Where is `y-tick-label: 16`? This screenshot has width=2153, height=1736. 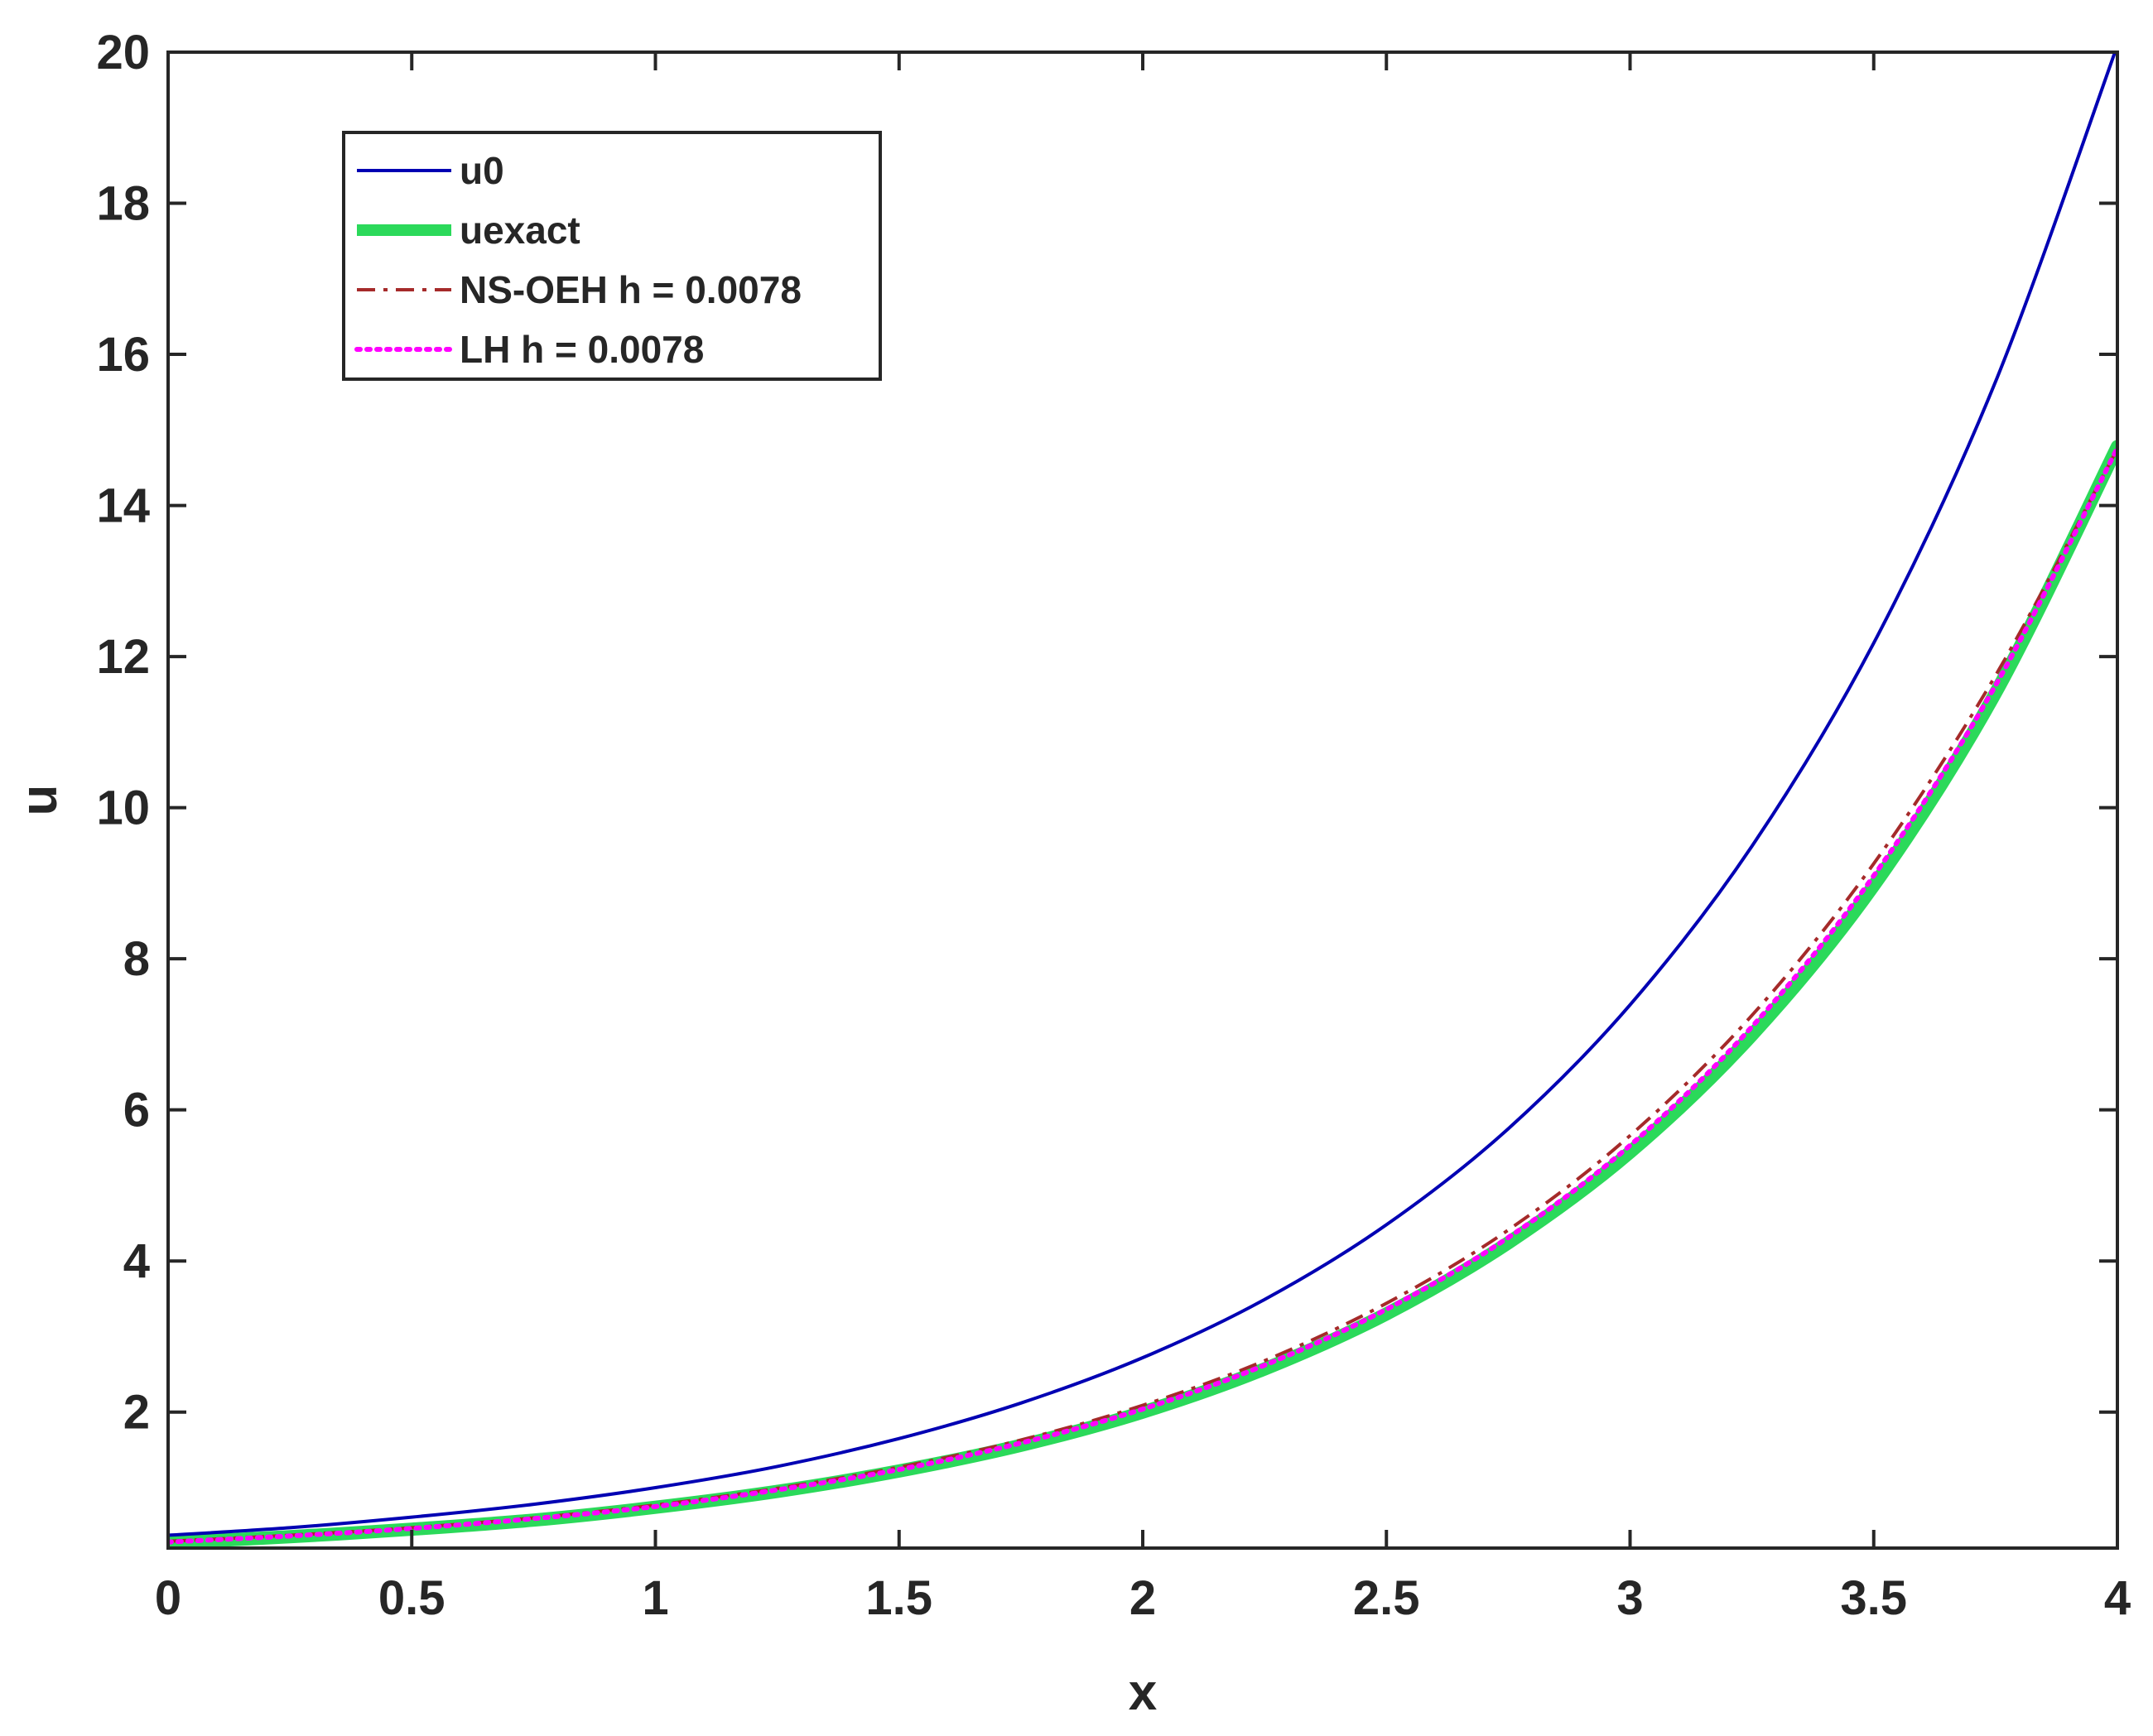
y-tick-label: 16 is located at coordinates (123, 355).